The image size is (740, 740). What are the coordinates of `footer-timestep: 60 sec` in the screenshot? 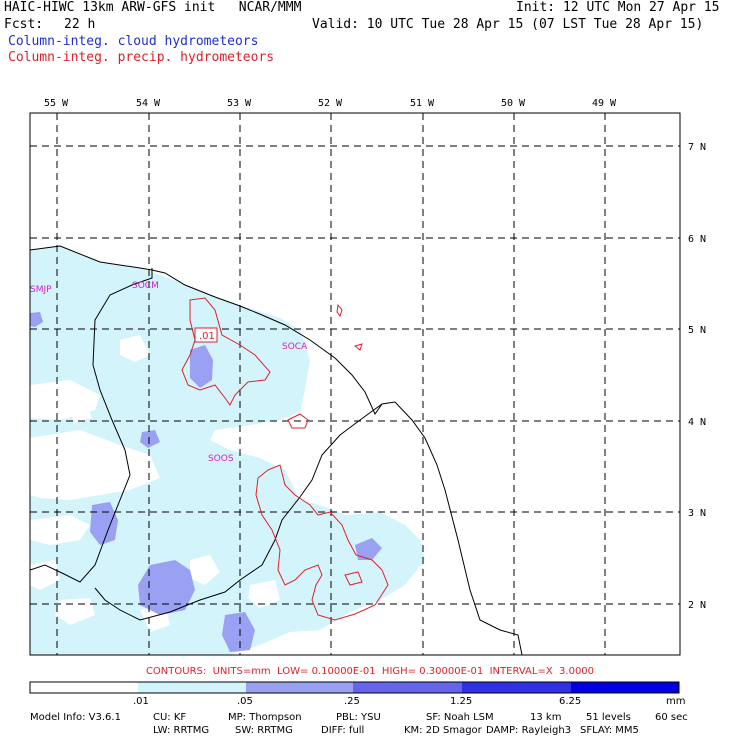 It's located at (671, 717).